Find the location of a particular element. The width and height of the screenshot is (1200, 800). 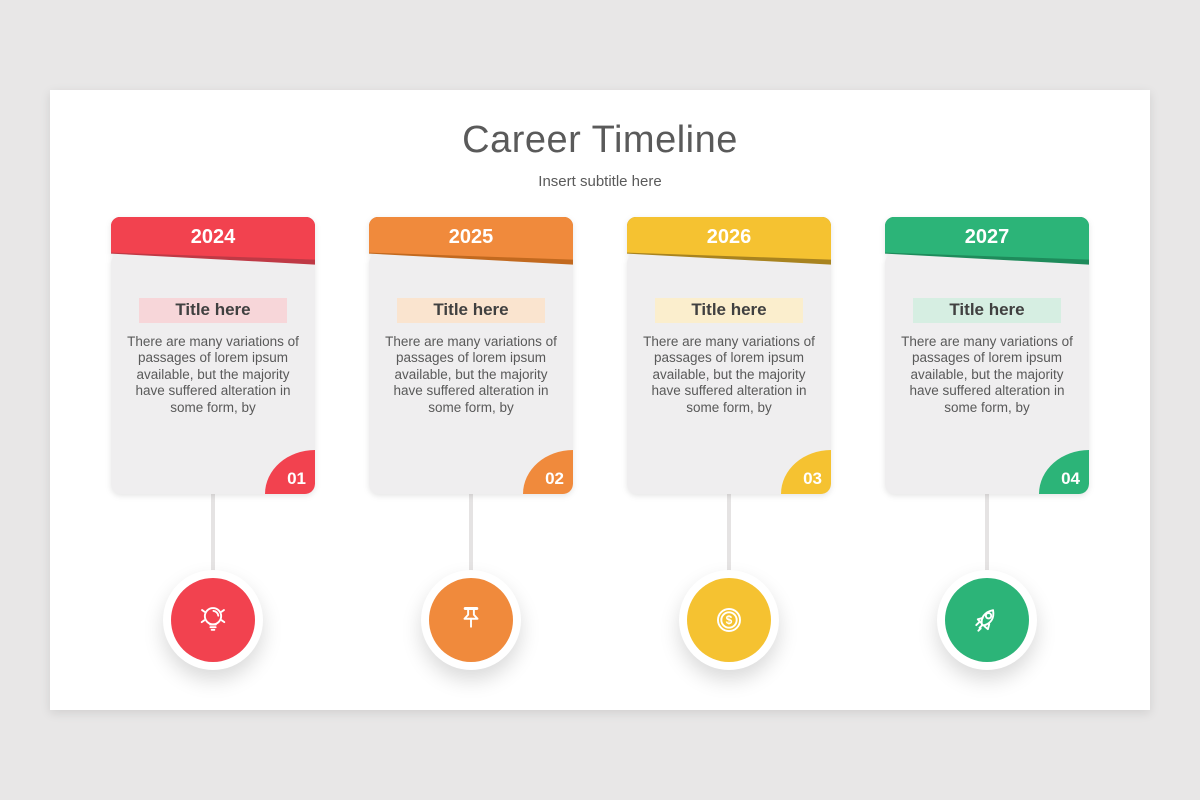

rocket-icon is located at coordinates (985, 620).